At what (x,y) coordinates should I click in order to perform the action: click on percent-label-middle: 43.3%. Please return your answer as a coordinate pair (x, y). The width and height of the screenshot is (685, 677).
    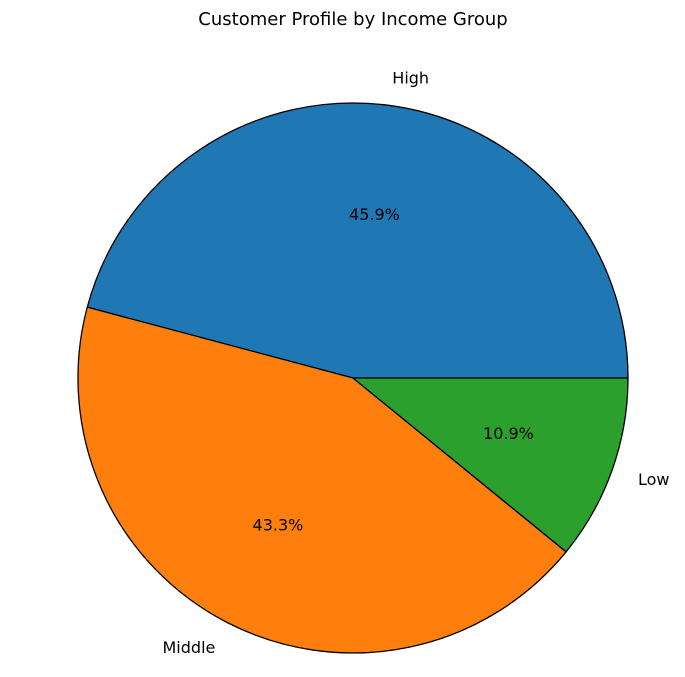
    Looking at the image, I should click on (278, 524).